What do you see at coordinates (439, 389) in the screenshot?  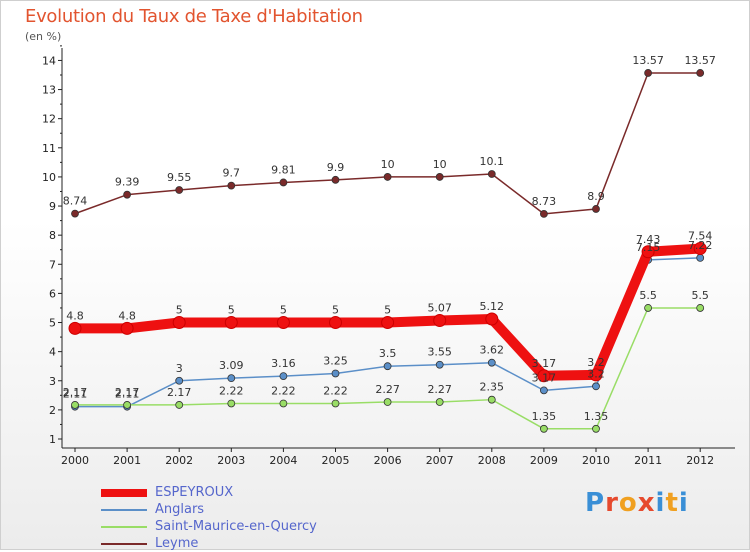 I see `data-label: 2.27` at bounding box center [439, 389].